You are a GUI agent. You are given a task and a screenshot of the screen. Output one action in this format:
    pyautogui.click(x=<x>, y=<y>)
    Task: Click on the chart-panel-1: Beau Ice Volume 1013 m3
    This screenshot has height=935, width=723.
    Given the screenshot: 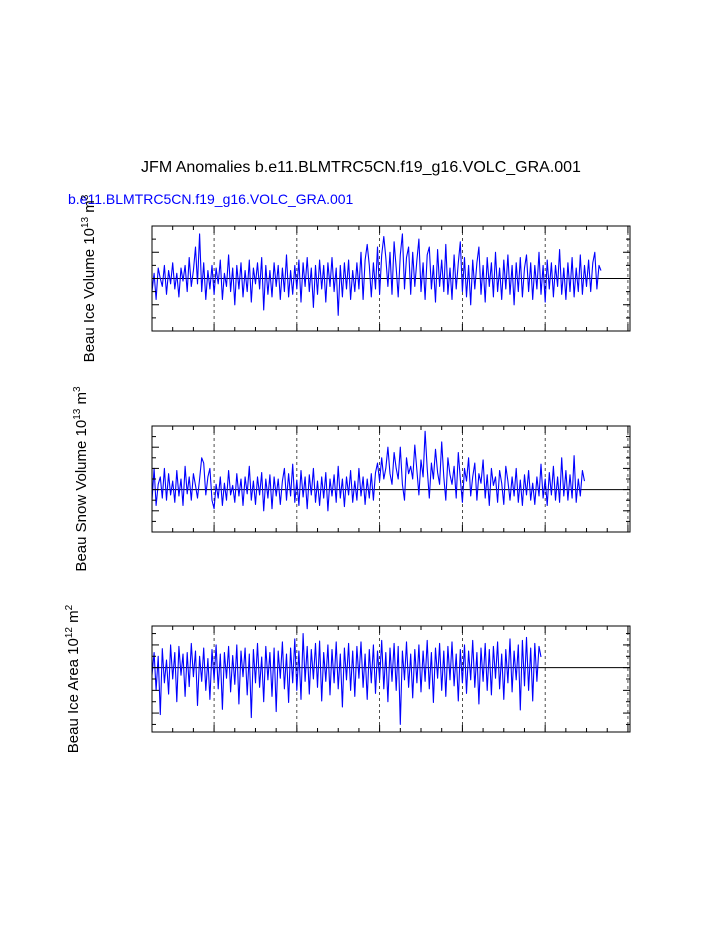 What is the action you would take?
    pyautogui.click(x=355, y=278)
    